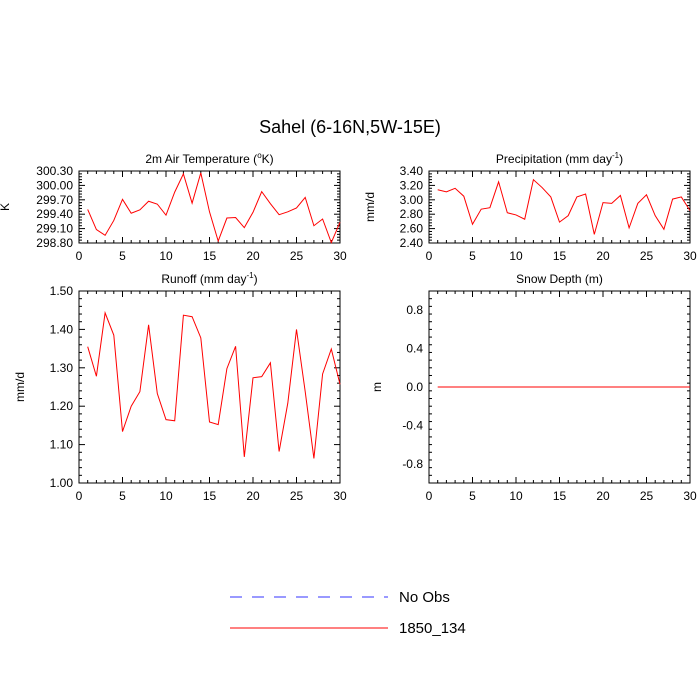 Image resolution: width=700 pixels, height=700 pixels. What do you see at coordinates (62, 445) in the screenshot?
I see `y-tick-label: 1.10` at bounding box center [62, 445].